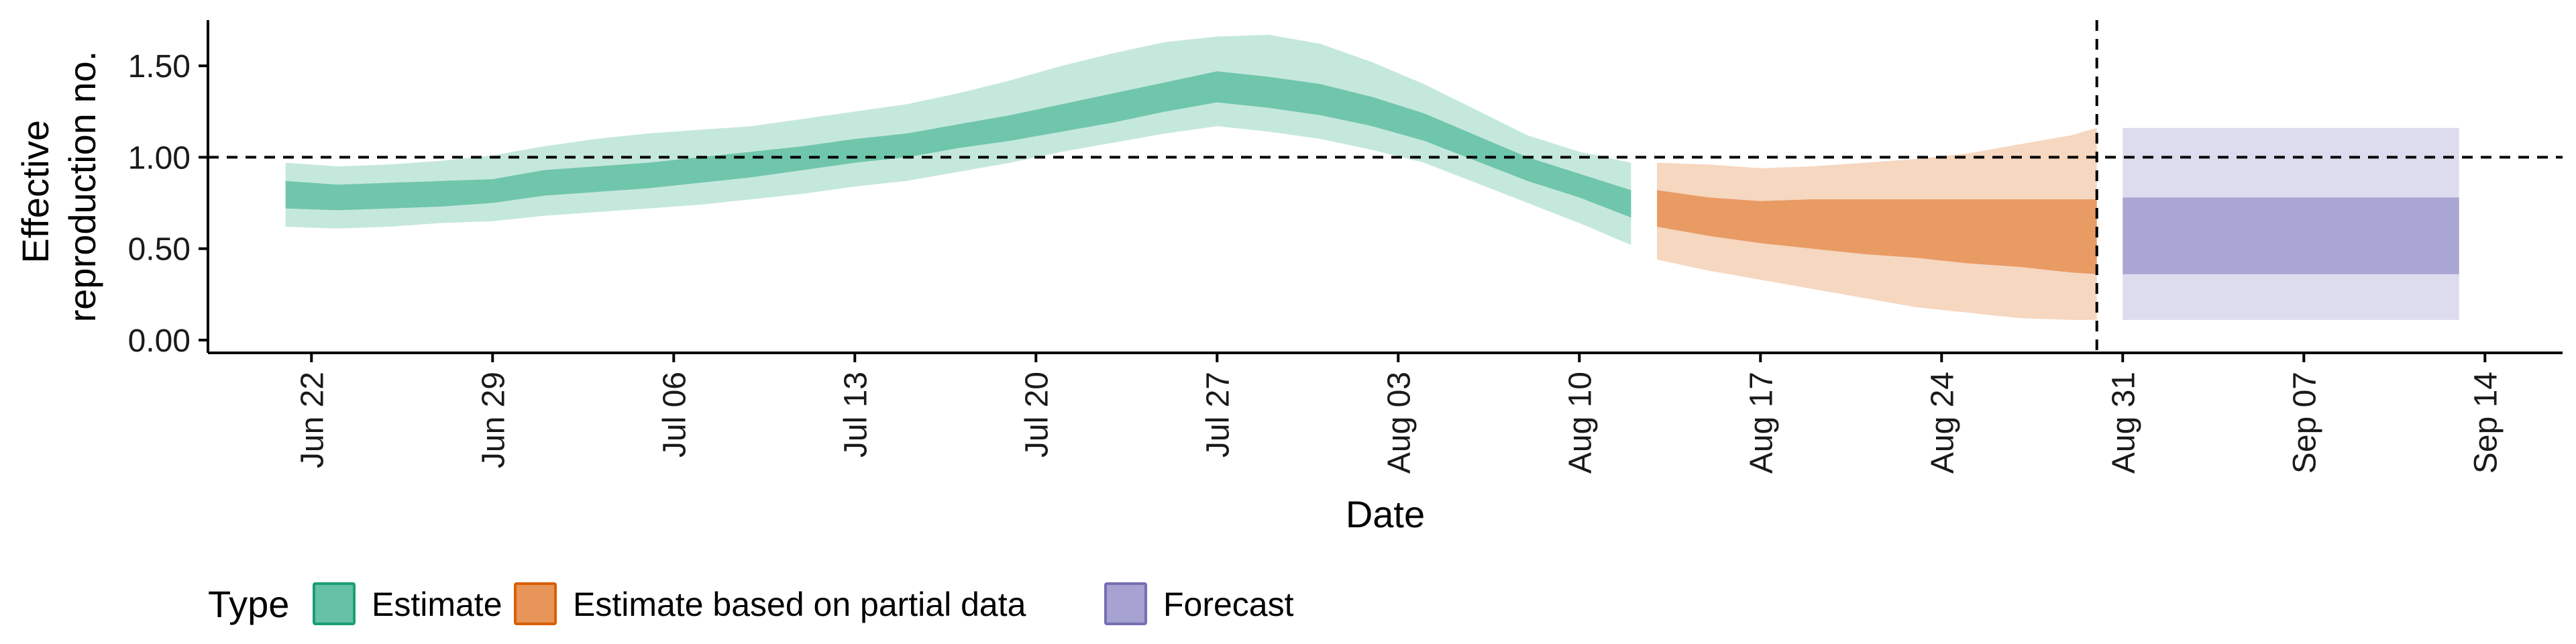 The height and width of the screenshot is (644, 2576). I want to click on x-tick-label: Aug 24, so click(1942, 423).